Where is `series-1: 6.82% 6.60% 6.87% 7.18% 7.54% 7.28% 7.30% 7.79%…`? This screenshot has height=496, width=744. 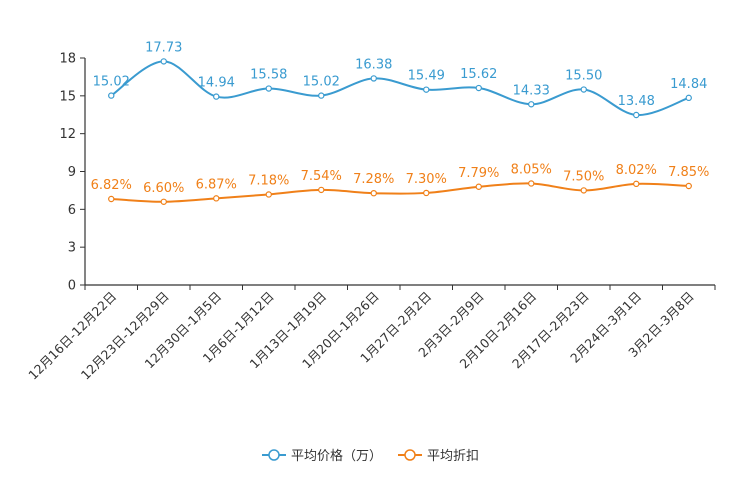
series-1: 6.82% 6.60% 6.87% 7.18% 7.54% 7.28% 7.30% 7.79%… is located at coordinates (400, 183).